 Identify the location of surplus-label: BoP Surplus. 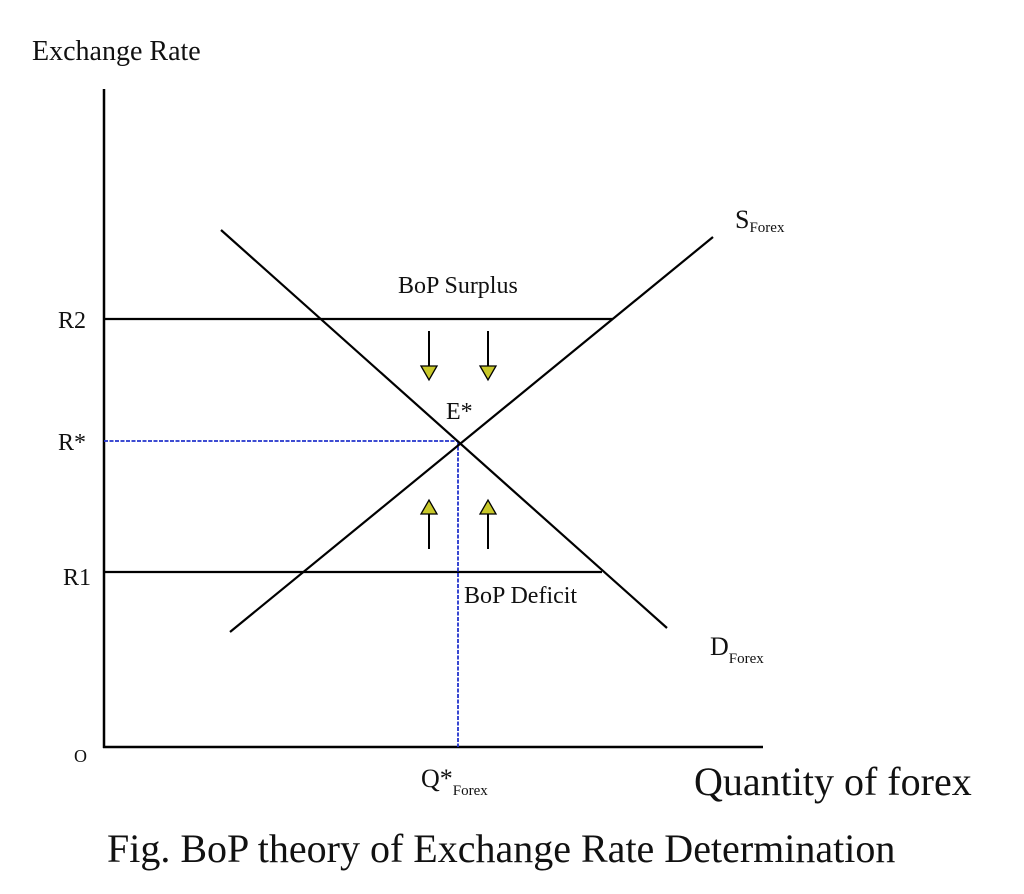
(458, 286).